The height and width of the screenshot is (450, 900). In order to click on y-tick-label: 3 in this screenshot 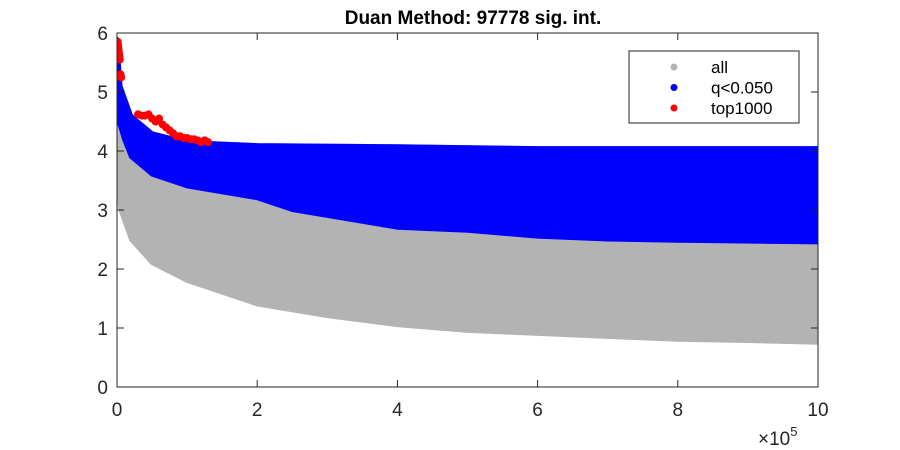, I will do `click(102, 211)`.